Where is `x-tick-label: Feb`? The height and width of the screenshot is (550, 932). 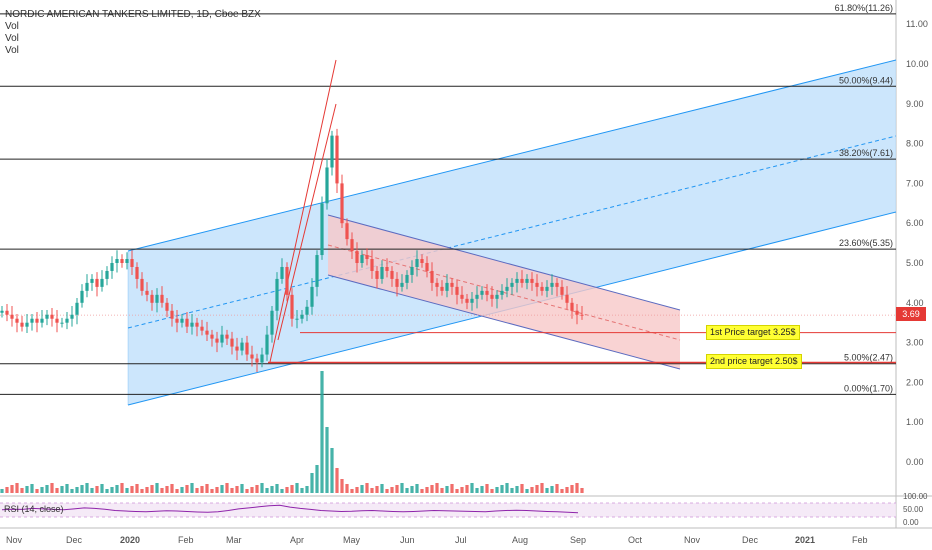 x-tick-label: Feb is located at coordinates (860, 540).